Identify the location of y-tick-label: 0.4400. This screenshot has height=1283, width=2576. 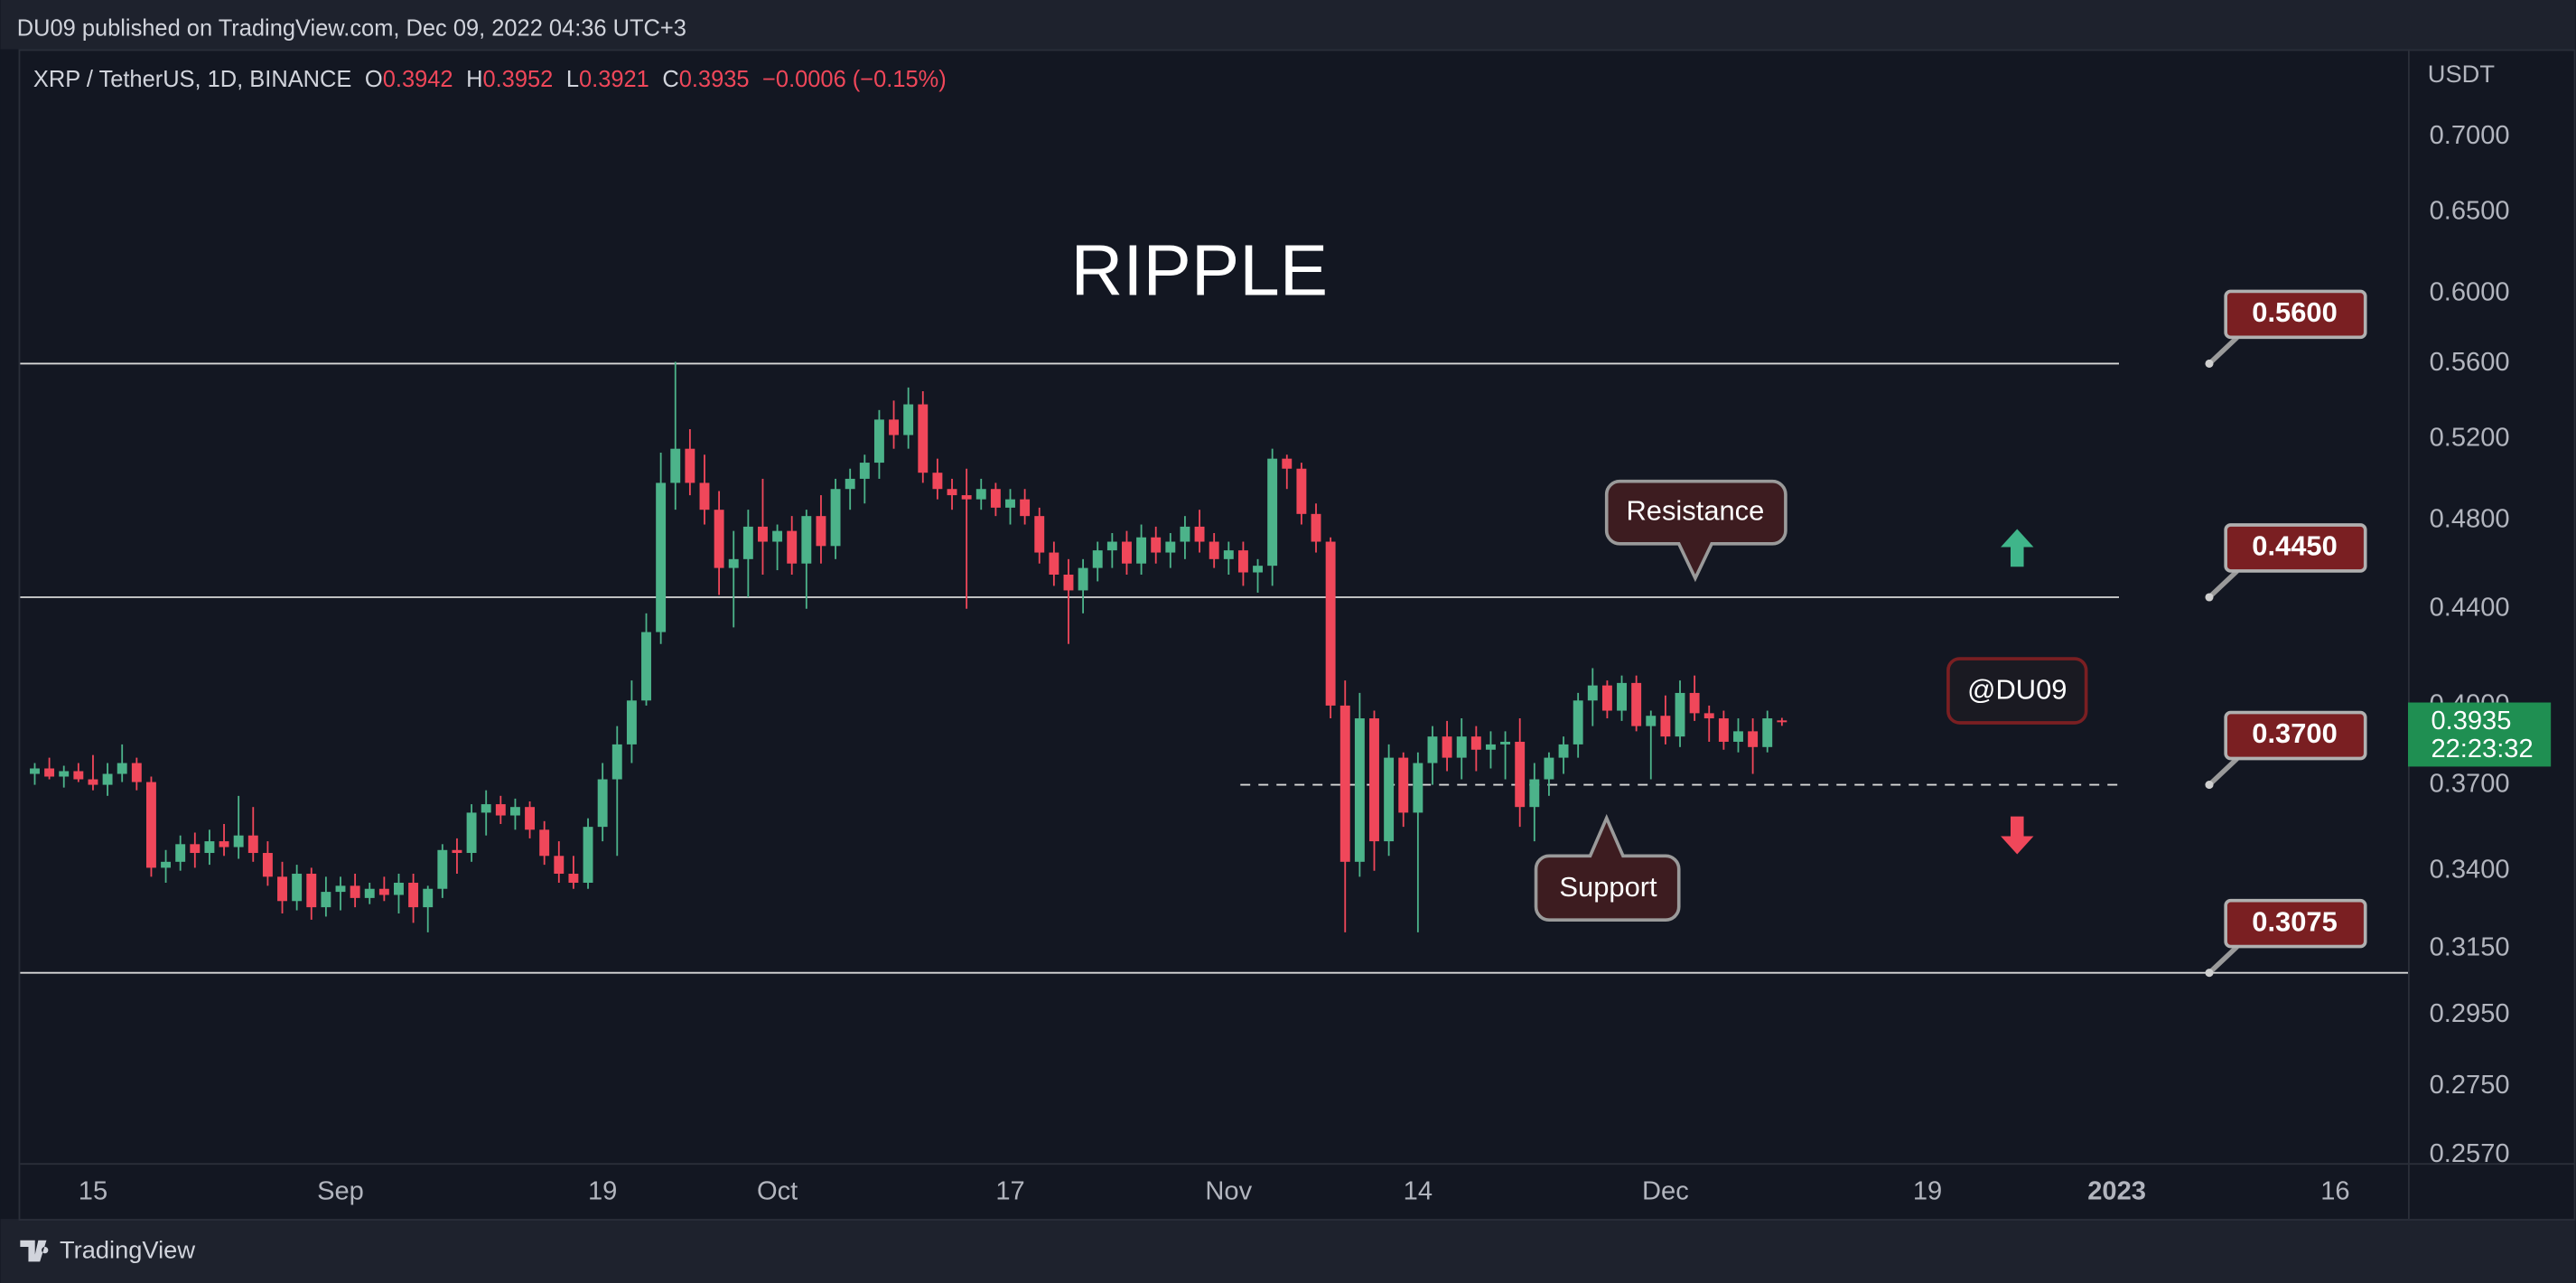
(2470, 607).